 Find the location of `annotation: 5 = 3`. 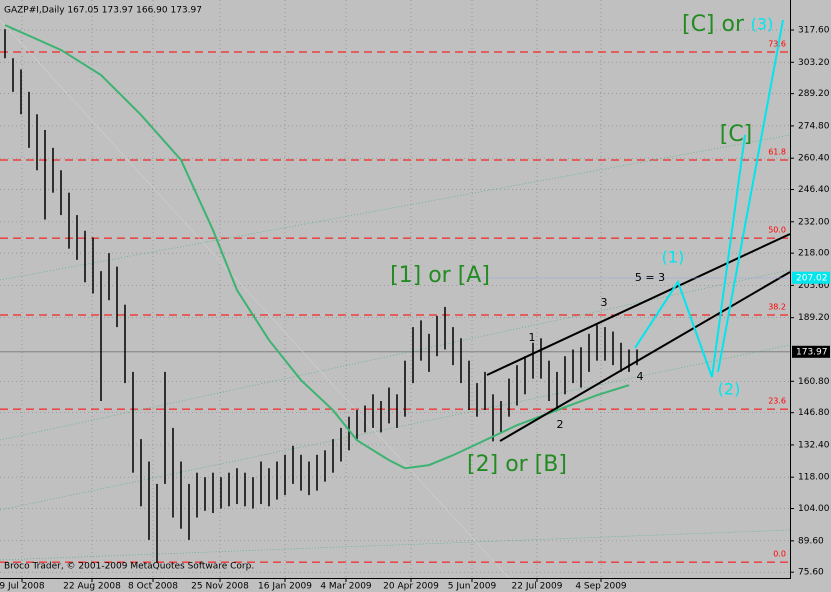

annotation: 5 = 3 is located at coordinates (650, 277).